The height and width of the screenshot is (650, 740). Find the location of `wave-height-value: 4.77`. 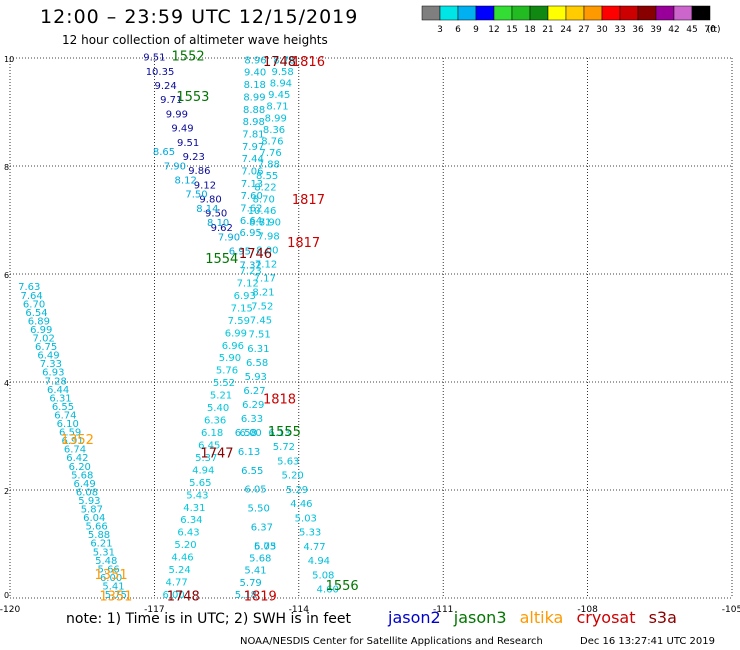

wave-height-value: 4.77 is located at coordinates (314, 547).